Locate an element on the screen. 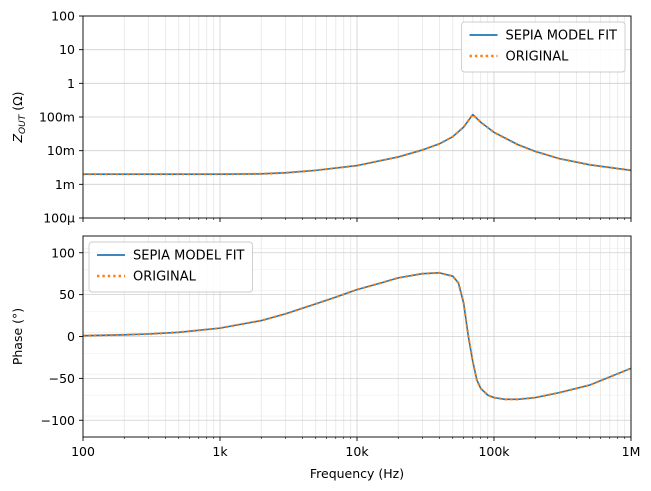  x-tick-label: 100 is located at coordinates (83, 451).